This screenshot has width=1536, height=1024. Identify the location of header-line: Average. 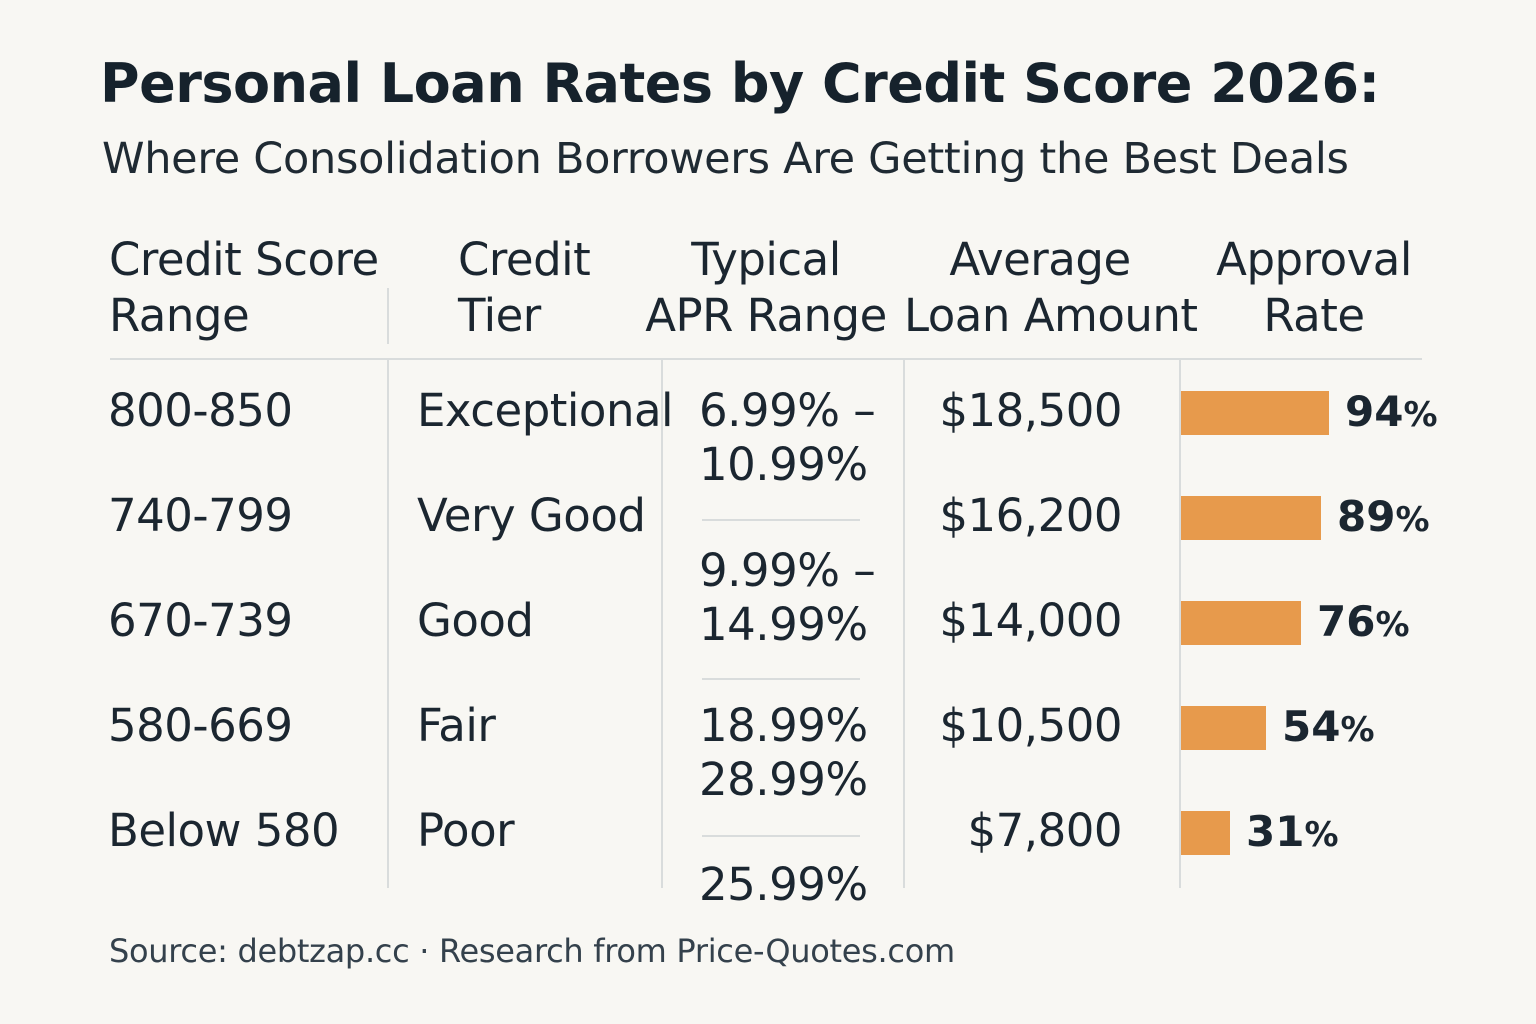
(1040, 259).